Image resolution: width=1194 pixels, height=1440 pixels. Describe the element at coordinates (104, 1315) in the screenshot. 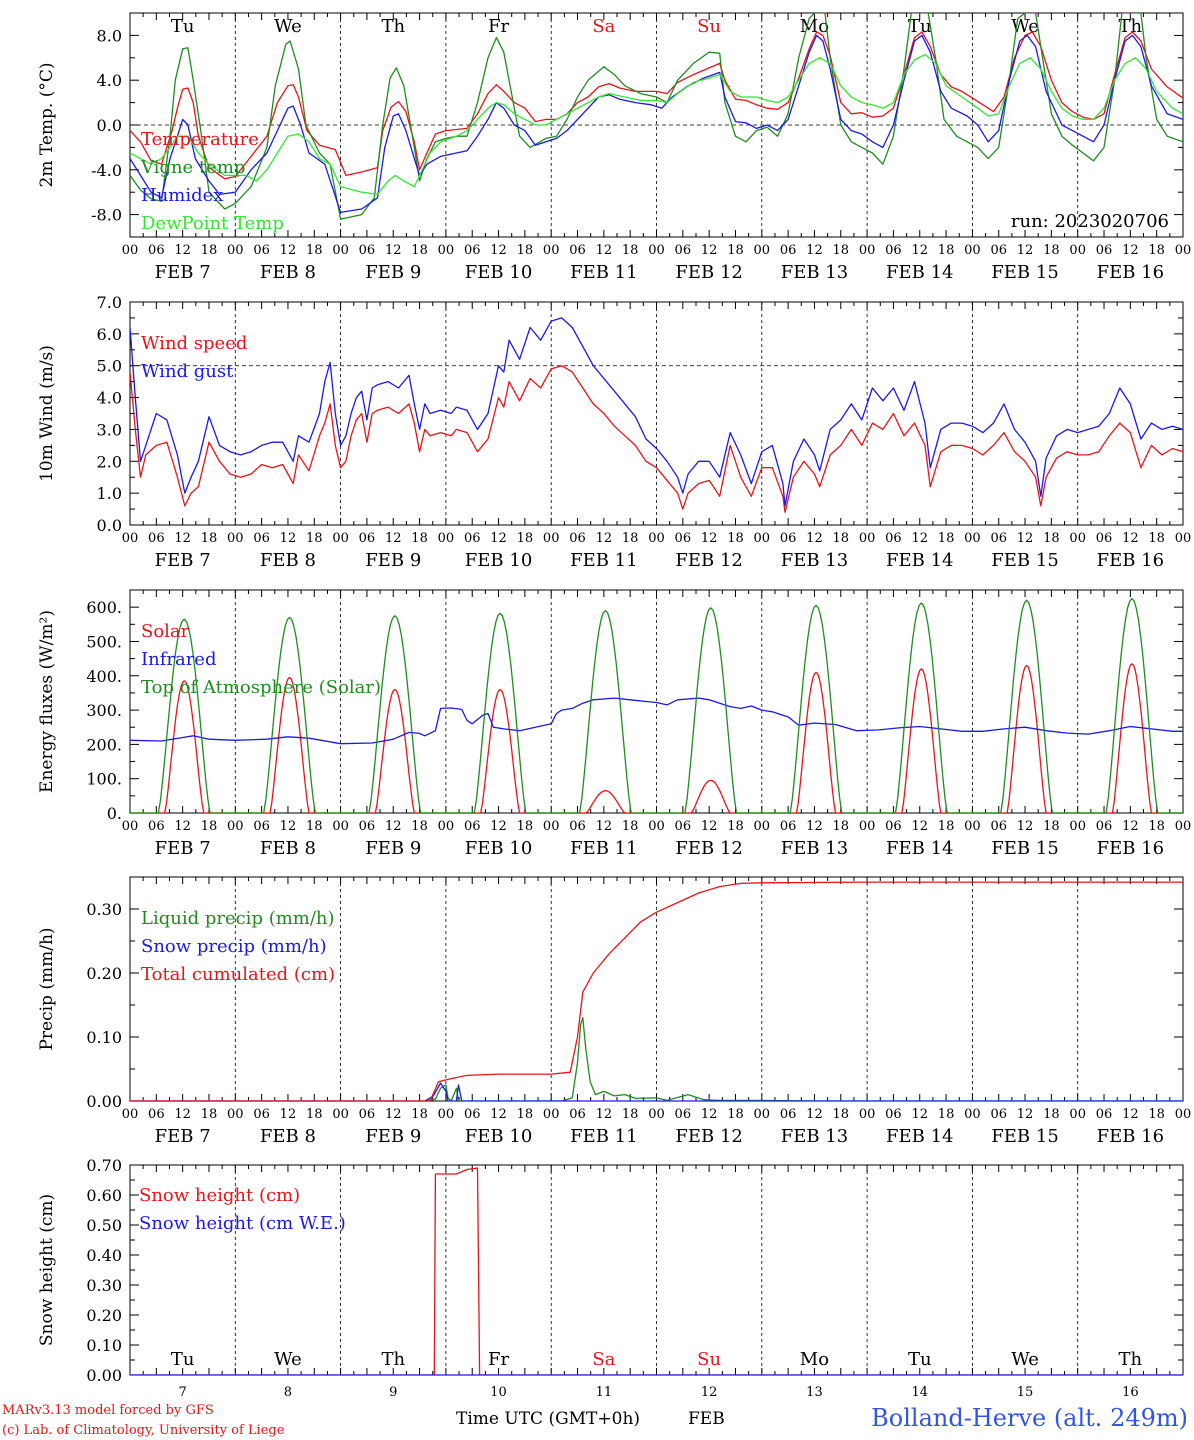

I see `y-tick-label: 0.20` at that location.